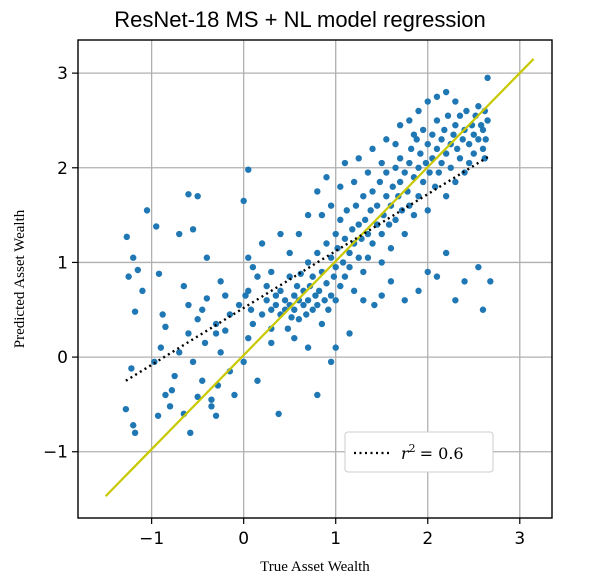  I want to click on legend-label: r2 = 0.6, so click(432, 452).